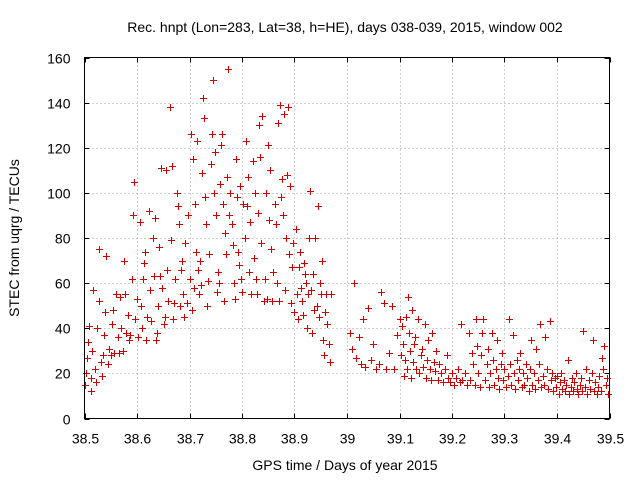  Describe the element at coordinates (294, 439) in the screenshot. I see `x-tick-label: 38.9` at that location.